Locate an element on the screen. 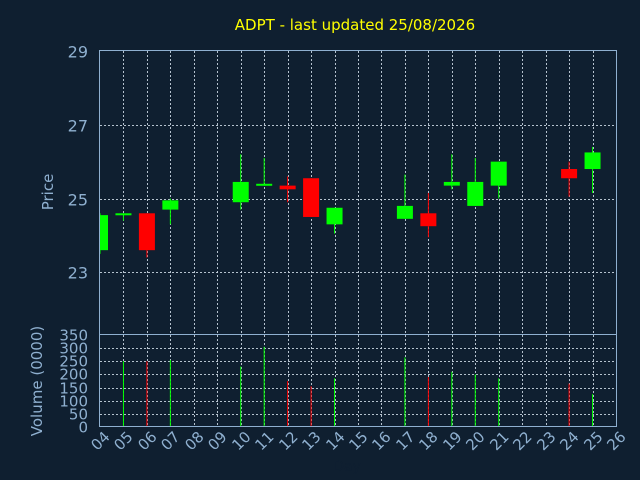 The width and height of the screenshot is (640, 480). price-y-tick-label: 23 is located at coordinates (78, 273).